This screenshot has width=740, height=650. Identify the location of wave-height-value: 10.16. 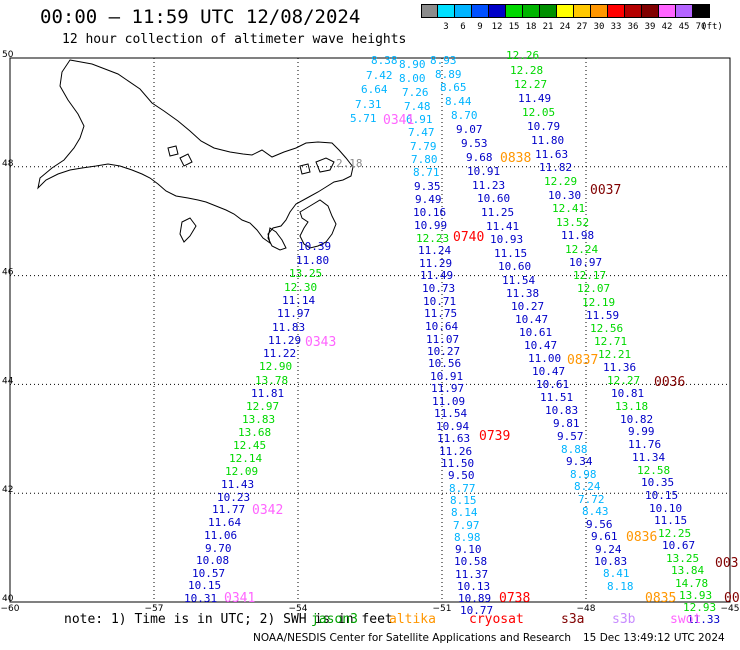
(429, 212).